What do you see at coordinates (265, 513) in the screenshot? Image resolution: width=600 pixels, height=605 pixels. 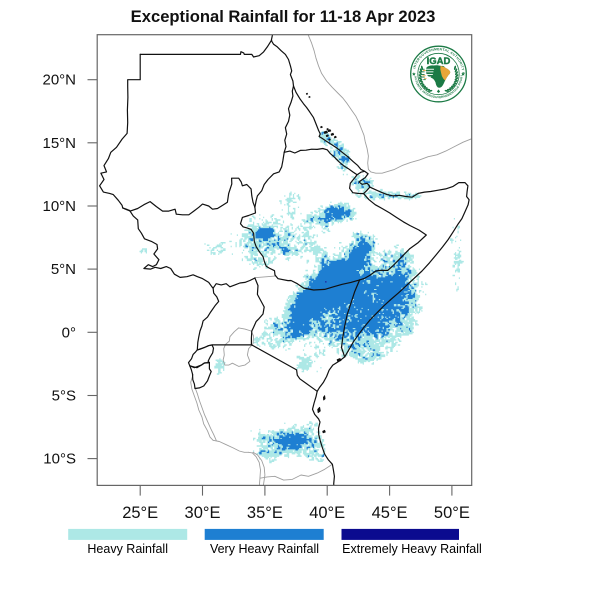 I see `svg-text: 35°E` at bounding box center [265, 513].